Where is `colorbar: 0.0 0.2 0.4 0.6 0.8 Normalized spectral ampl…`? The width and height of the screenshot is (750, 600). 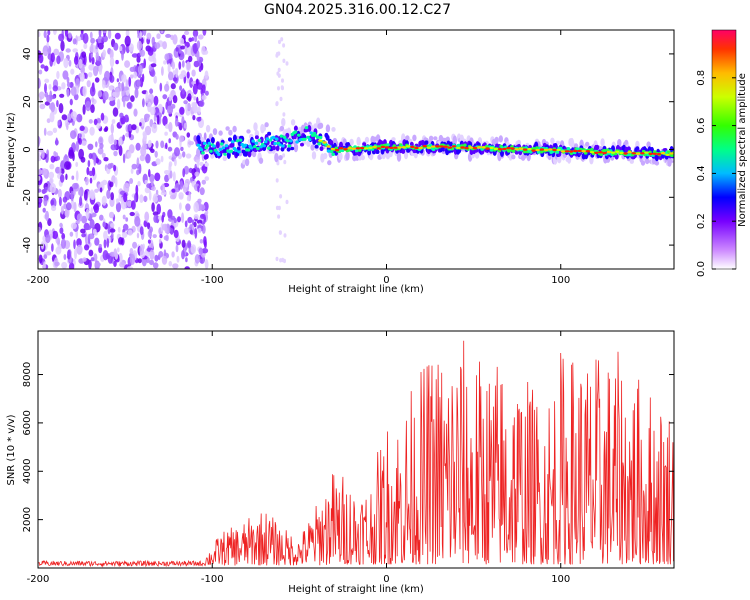 colorbar: 0.0 0.2 0.4 0.6 0.8 Normalized spectral ampl… is located at coordinates (722, 153).